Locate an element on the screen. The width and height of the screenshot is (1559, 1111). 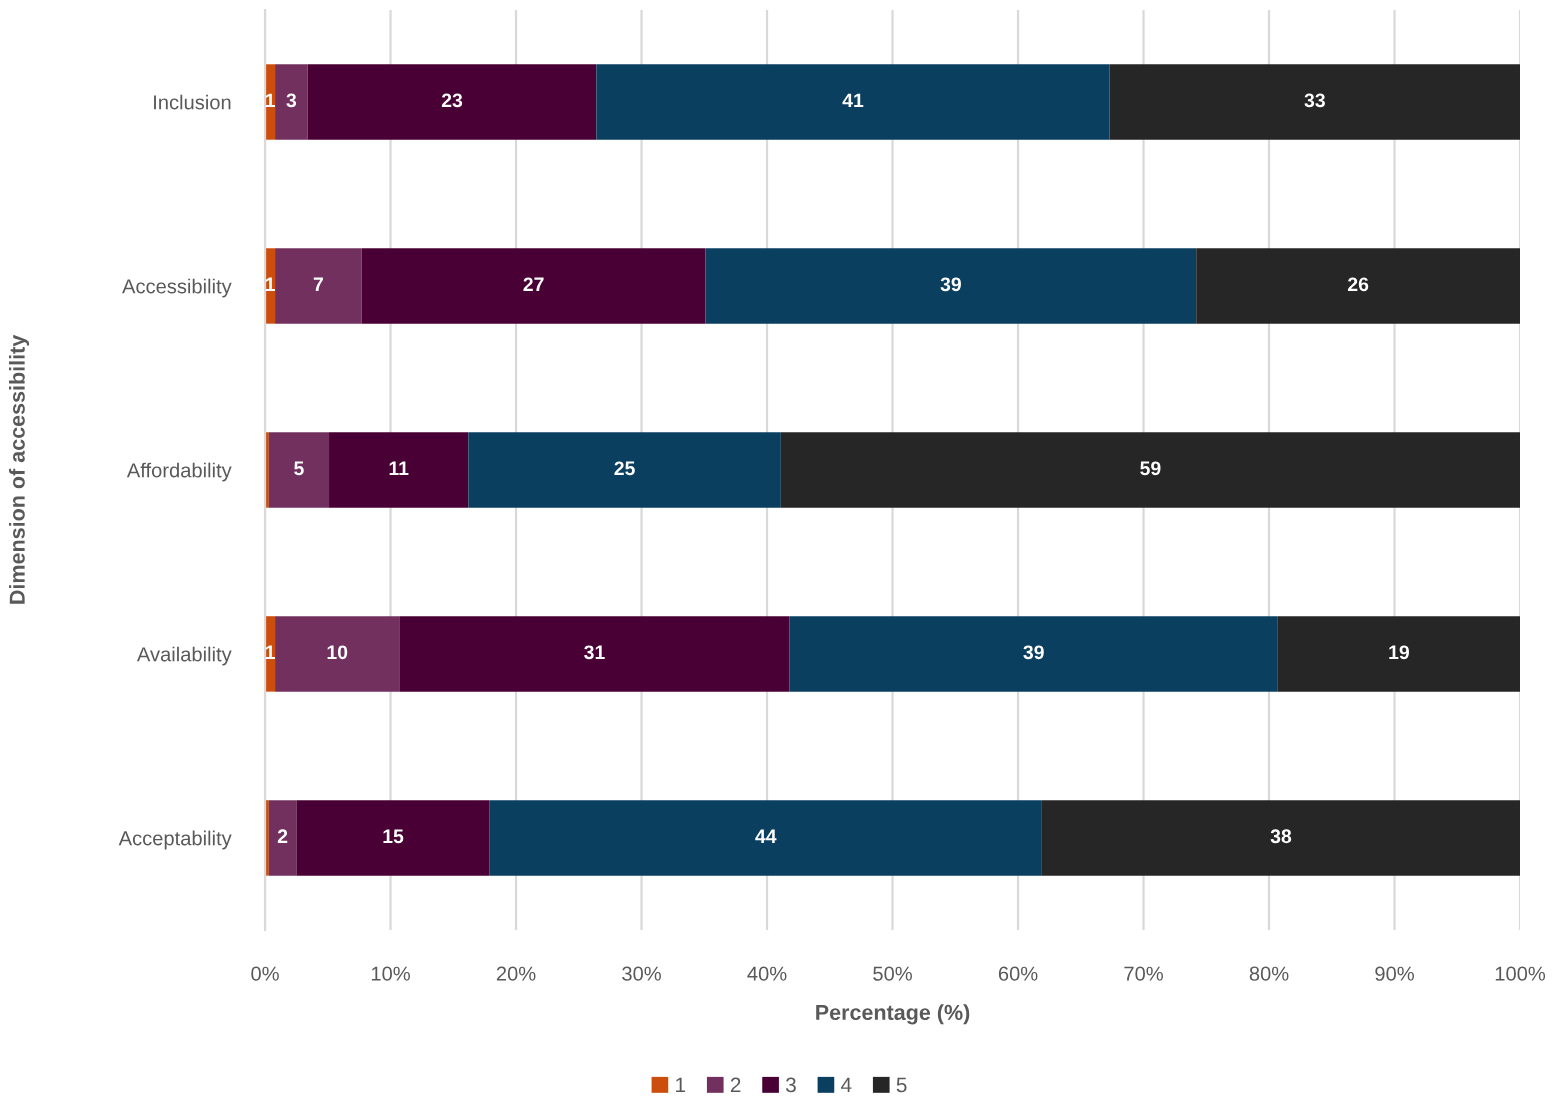
y-tick-label: Affordability is located at coordinates (179, 472).